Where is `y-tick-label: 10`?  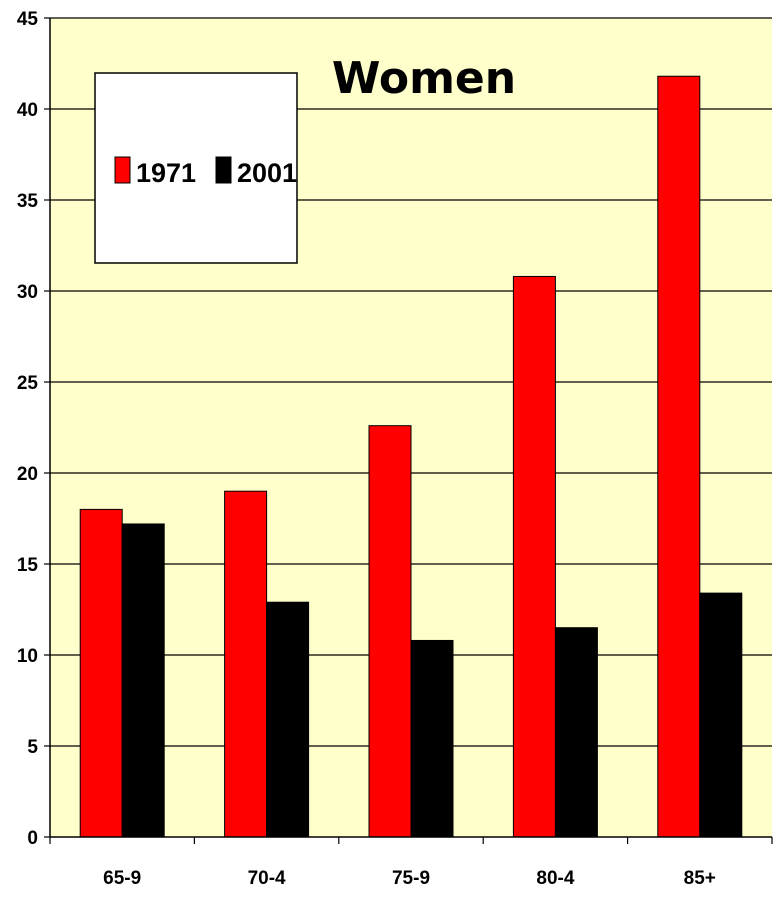
y-tick-label: 10 is located at coordinates (27, 656).